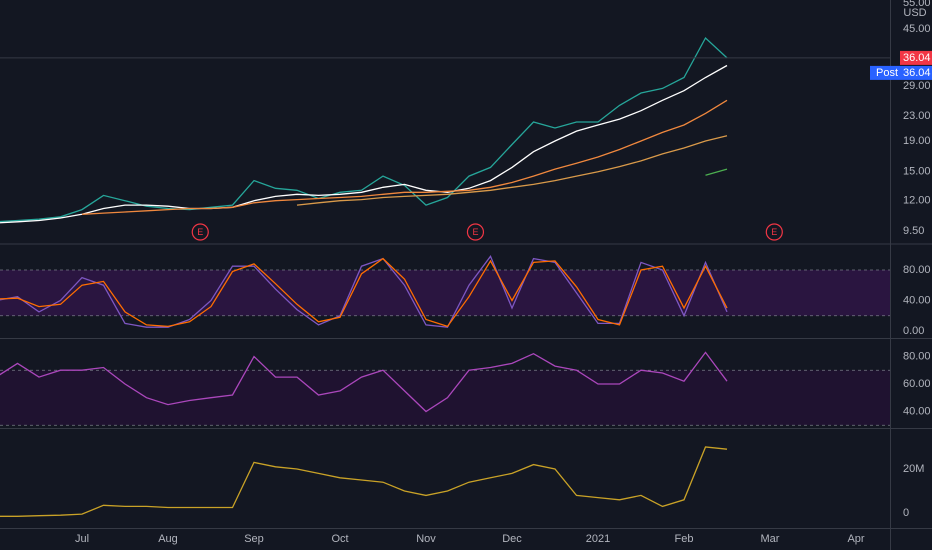 The height and width of the screenshot is (550, 932). What do you see at coordinates (914, 13) in the screenshot?
I see `currency-label: USD` at bounding box center [914, 13].